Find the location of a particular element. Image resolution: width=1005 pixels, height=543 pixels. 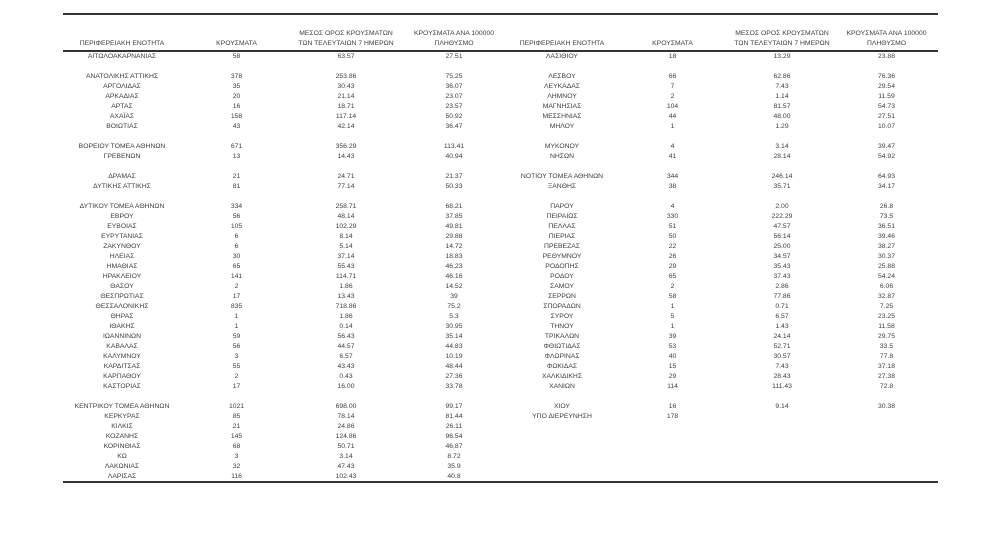

per100k-cell: 50.33 is located at coordinates (454, 186).